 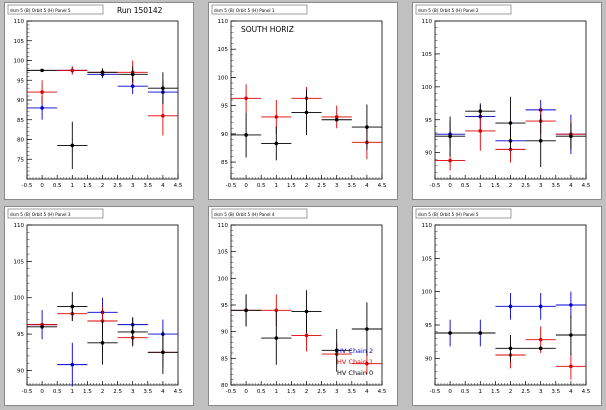 I want to click on pad-title: dsm 5 (B) Orbit 5 (H) Panel 2, so click(x=448, y=10).